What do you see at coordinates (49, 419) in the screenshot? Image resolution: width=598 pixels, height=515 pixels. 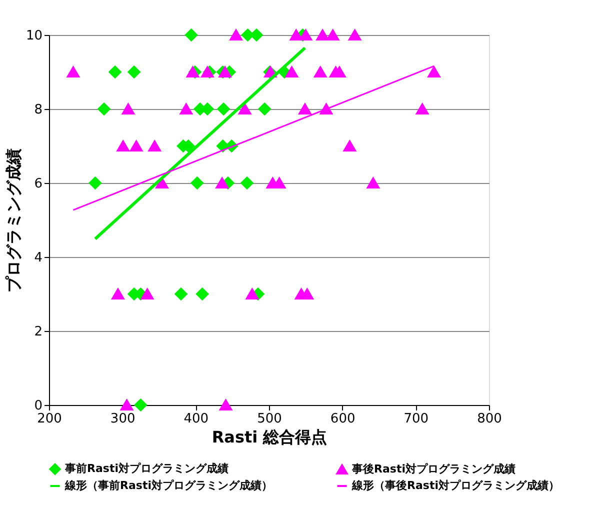 I see `x-tick-label: 200` at bounding box center [49, 419].